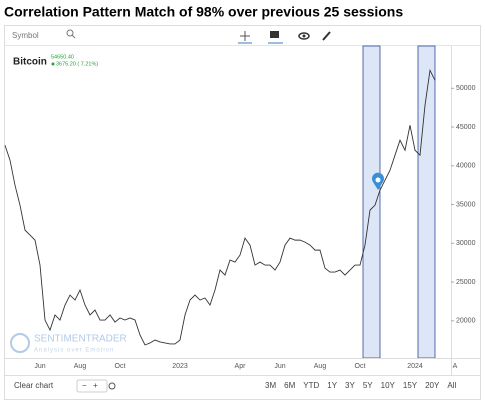 The height and width of the screenshot is (405, 485). Describe the element at coordinates (311, 385) in the screenshot. I see `range-button: YTD` at that location.